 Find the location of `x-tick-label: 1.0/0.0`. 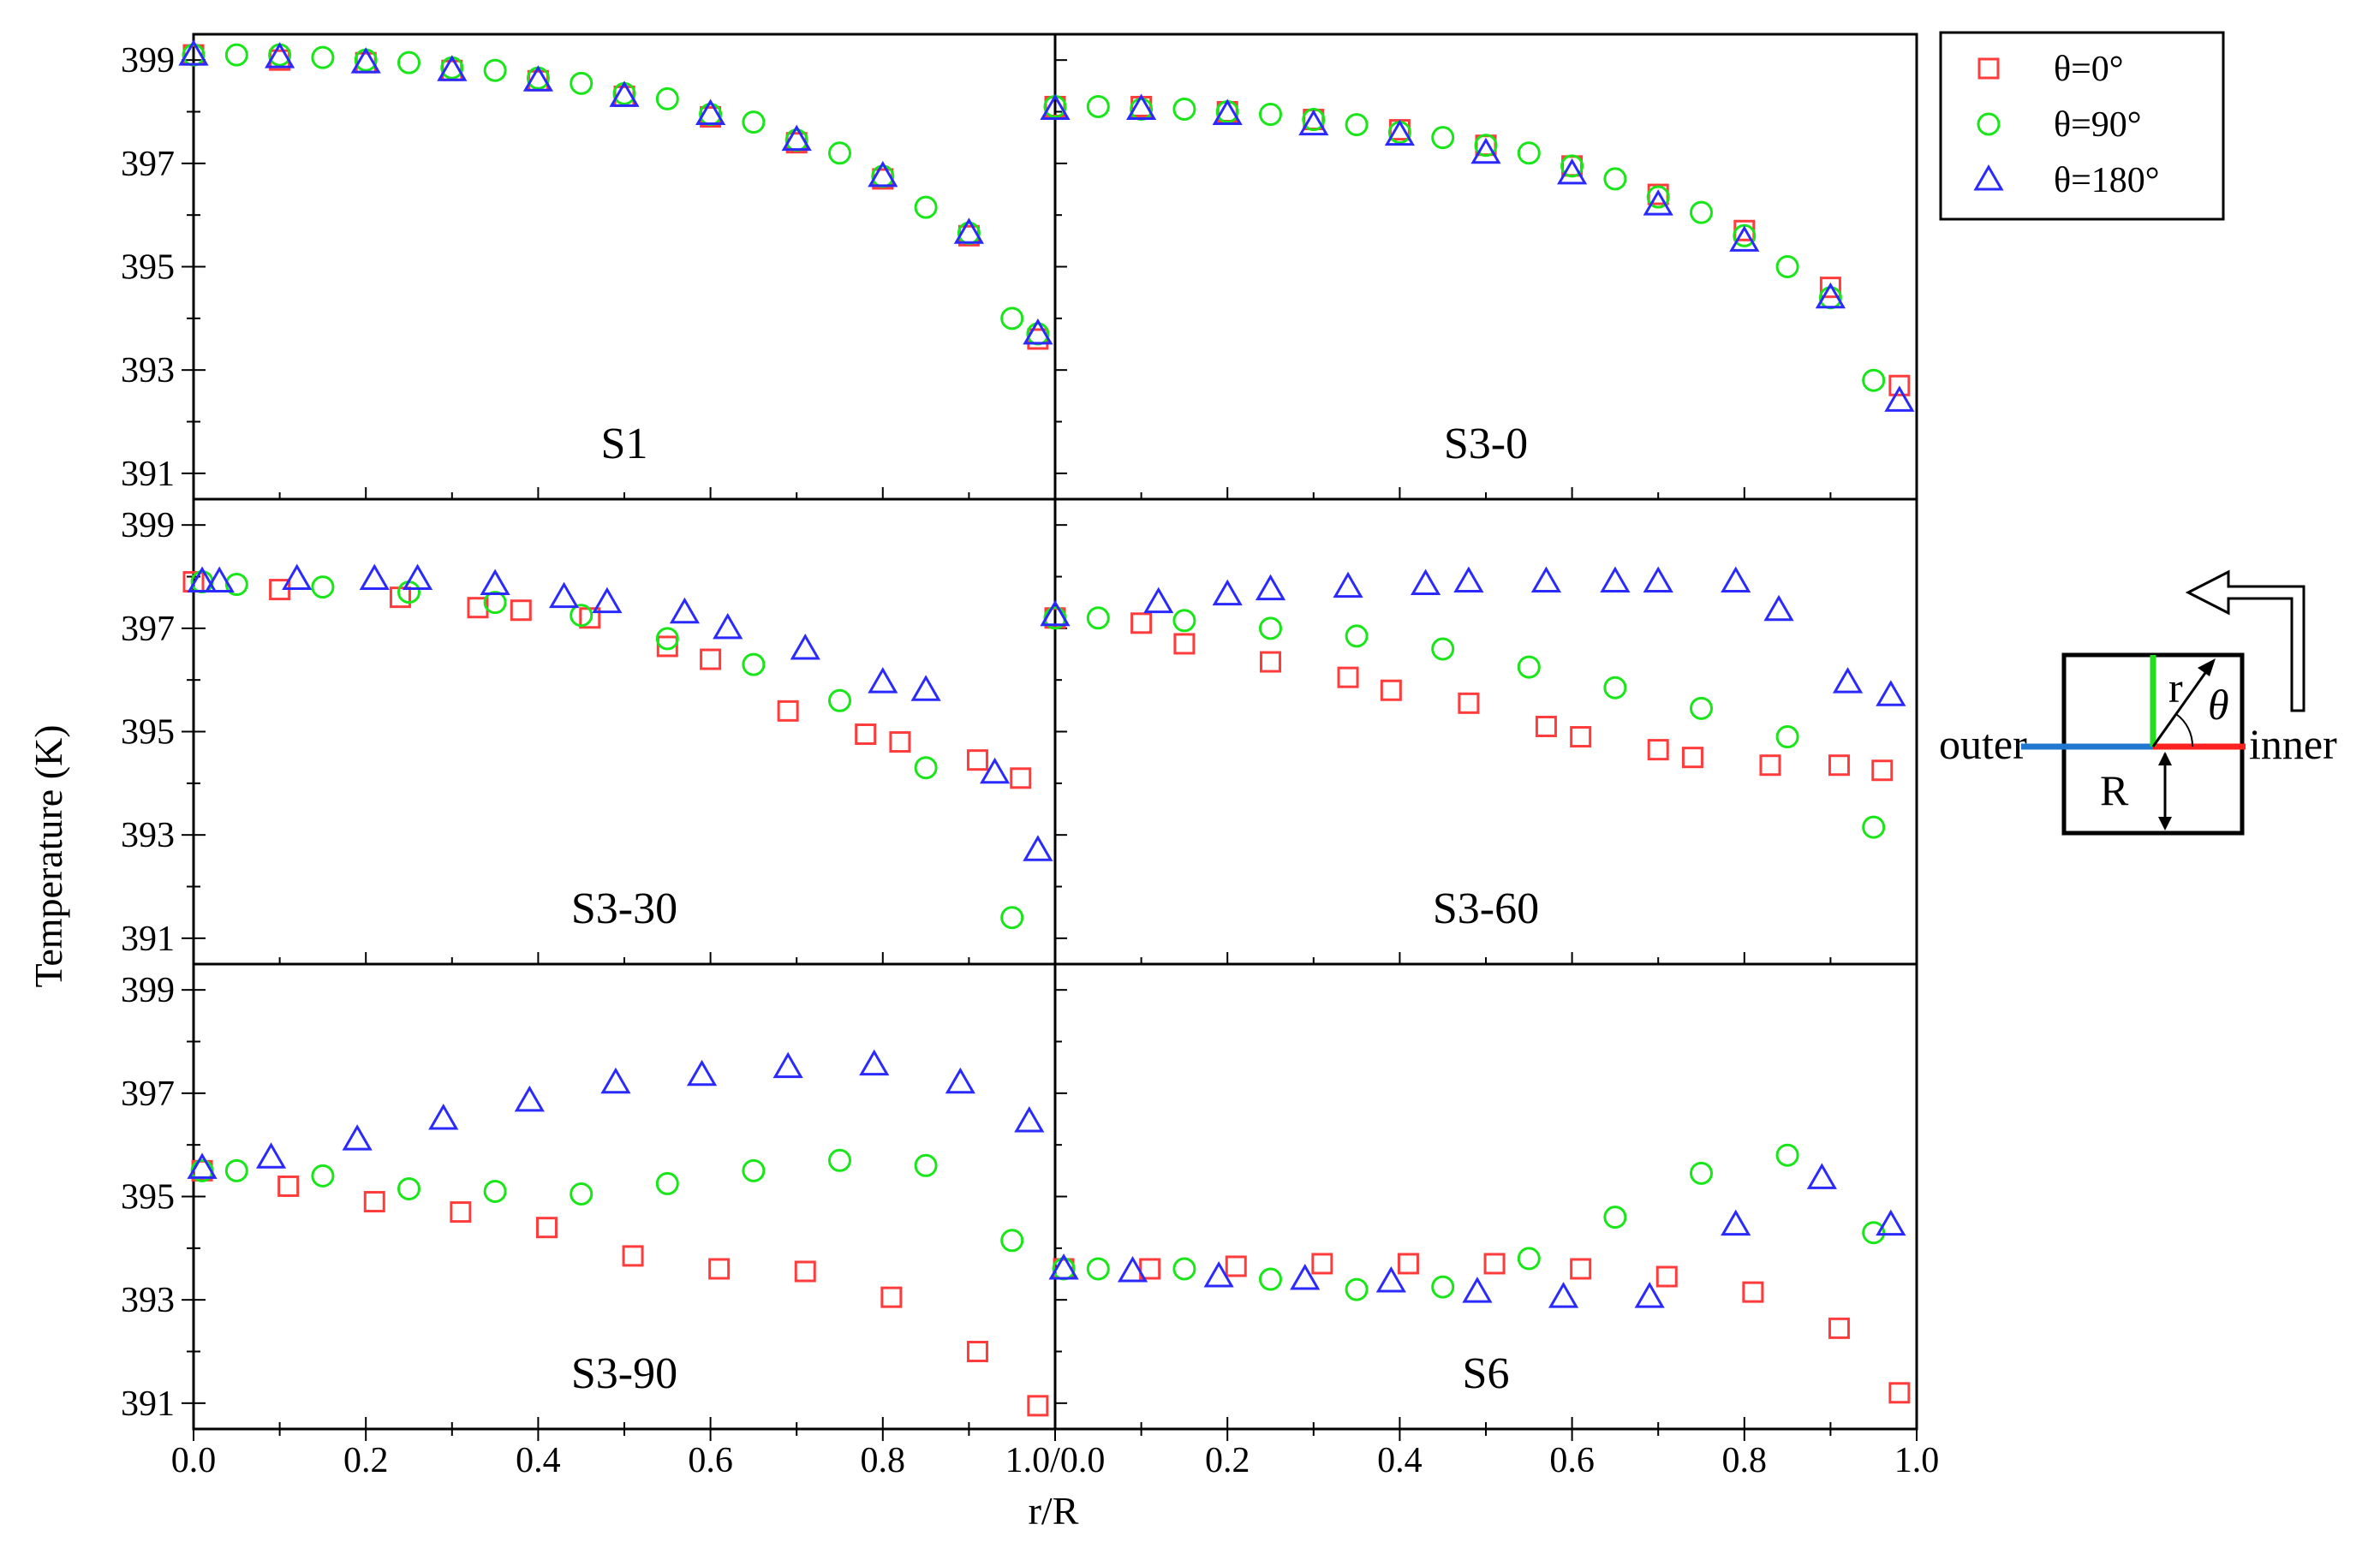

x-tick-label: 1.0/0.0 is located at coordinates (1055, 1461).